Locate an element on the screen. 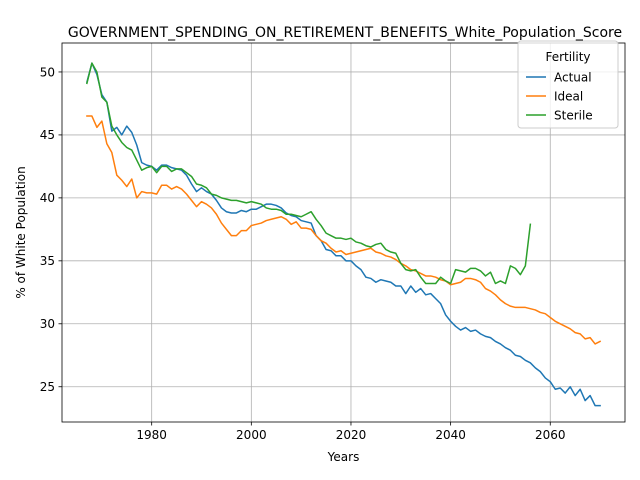 The height and width of the screenshot is (480, 640). x-axis-label: Years is located at coordinates (343, 457).